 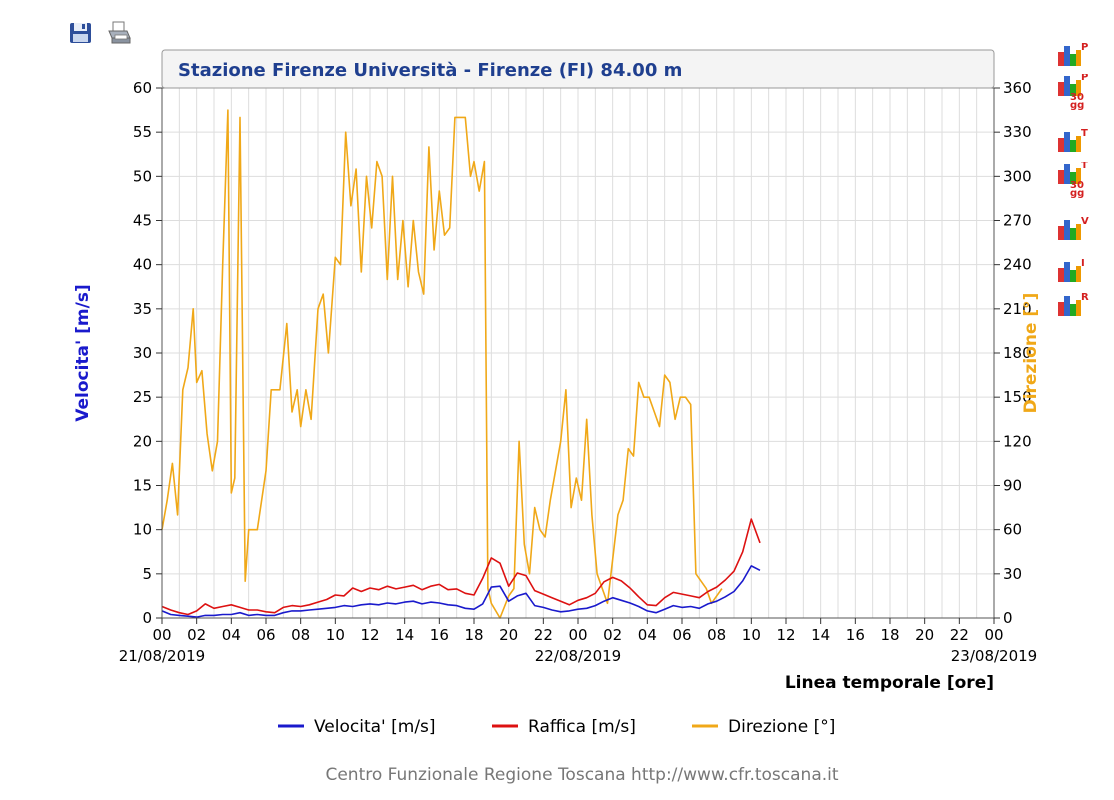 I want to click on right-tick-label: 360, so click(x=1017, y=88).